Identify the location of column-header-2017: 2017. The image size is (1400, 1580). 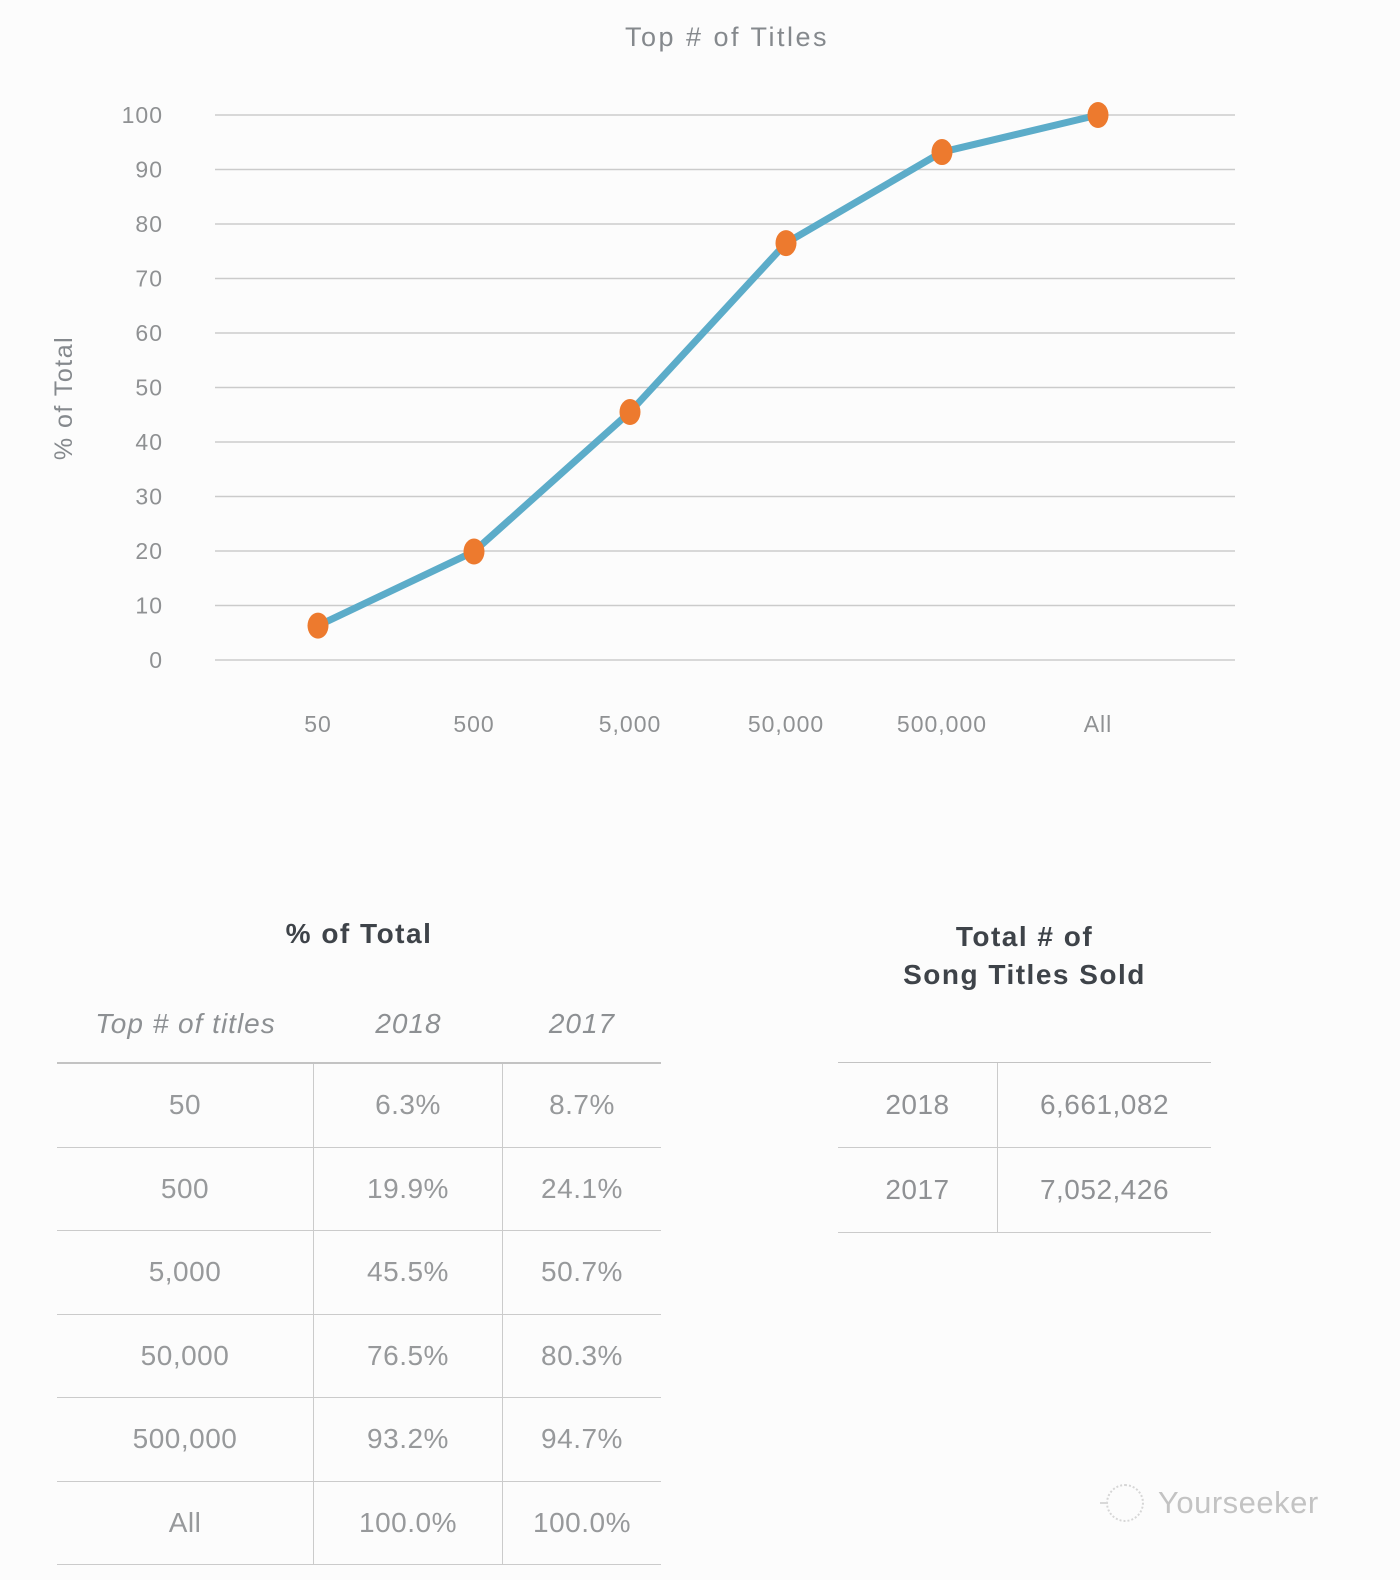
(582, 1023).